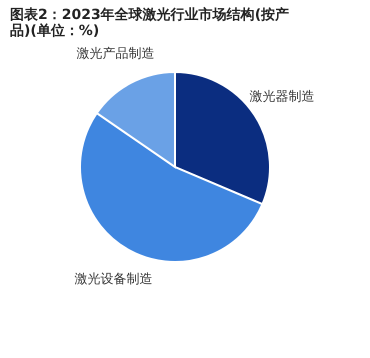 Image resolution: width=370 pixels, height=358 pixels. What do you see at coordinates (115, 54) in the screenshot?
I see `slice-label: 激光产品制造` at bounding box center [115, 54].